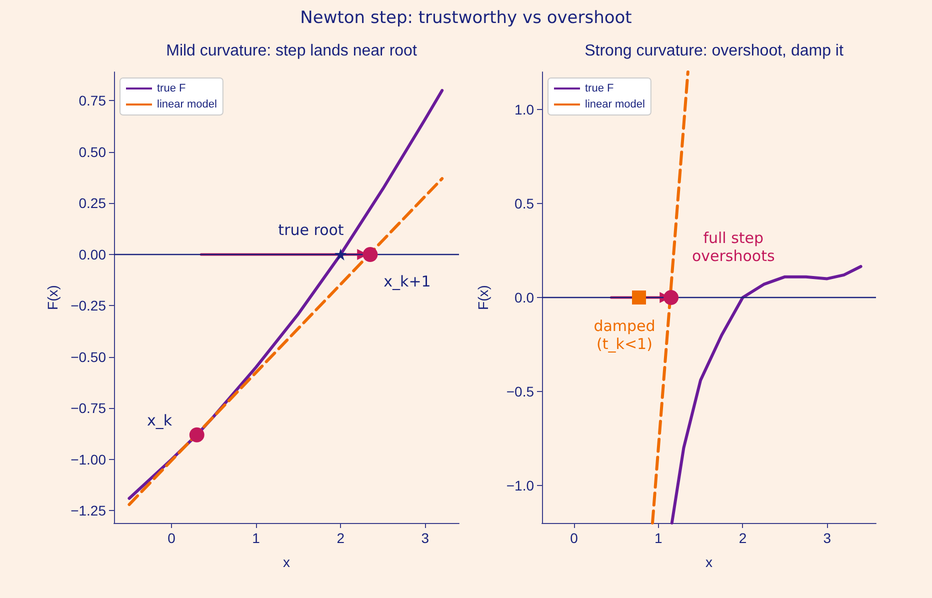  What do you see at coordinates (625, 334) in the screenshot?
I see `annotation: damped (t_k<1)` at bounding box center [625, 334].